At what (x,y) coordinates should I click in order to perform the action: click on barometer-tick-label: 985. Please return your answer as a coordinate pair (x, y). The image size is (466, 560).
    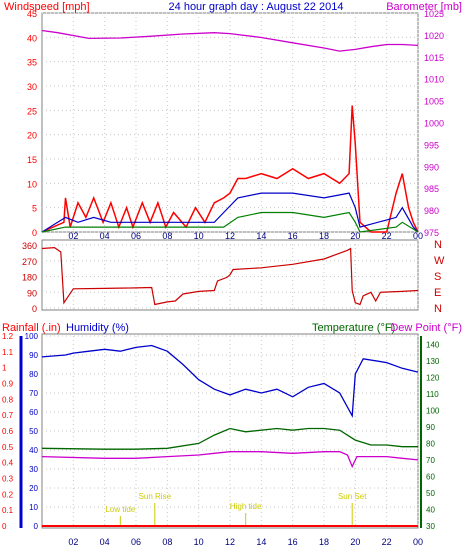
    Looking at the image, I should click on (431, 189).